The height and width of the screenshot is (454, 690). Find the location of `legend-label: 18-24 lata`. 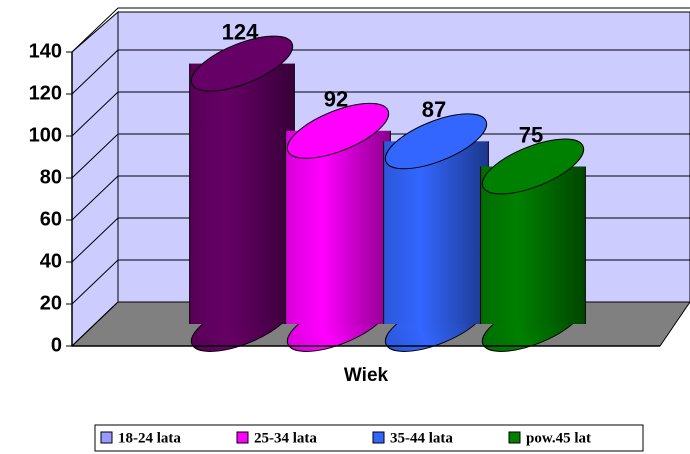

legend-label: 18-24 lata is located at coordinates (149, 438).